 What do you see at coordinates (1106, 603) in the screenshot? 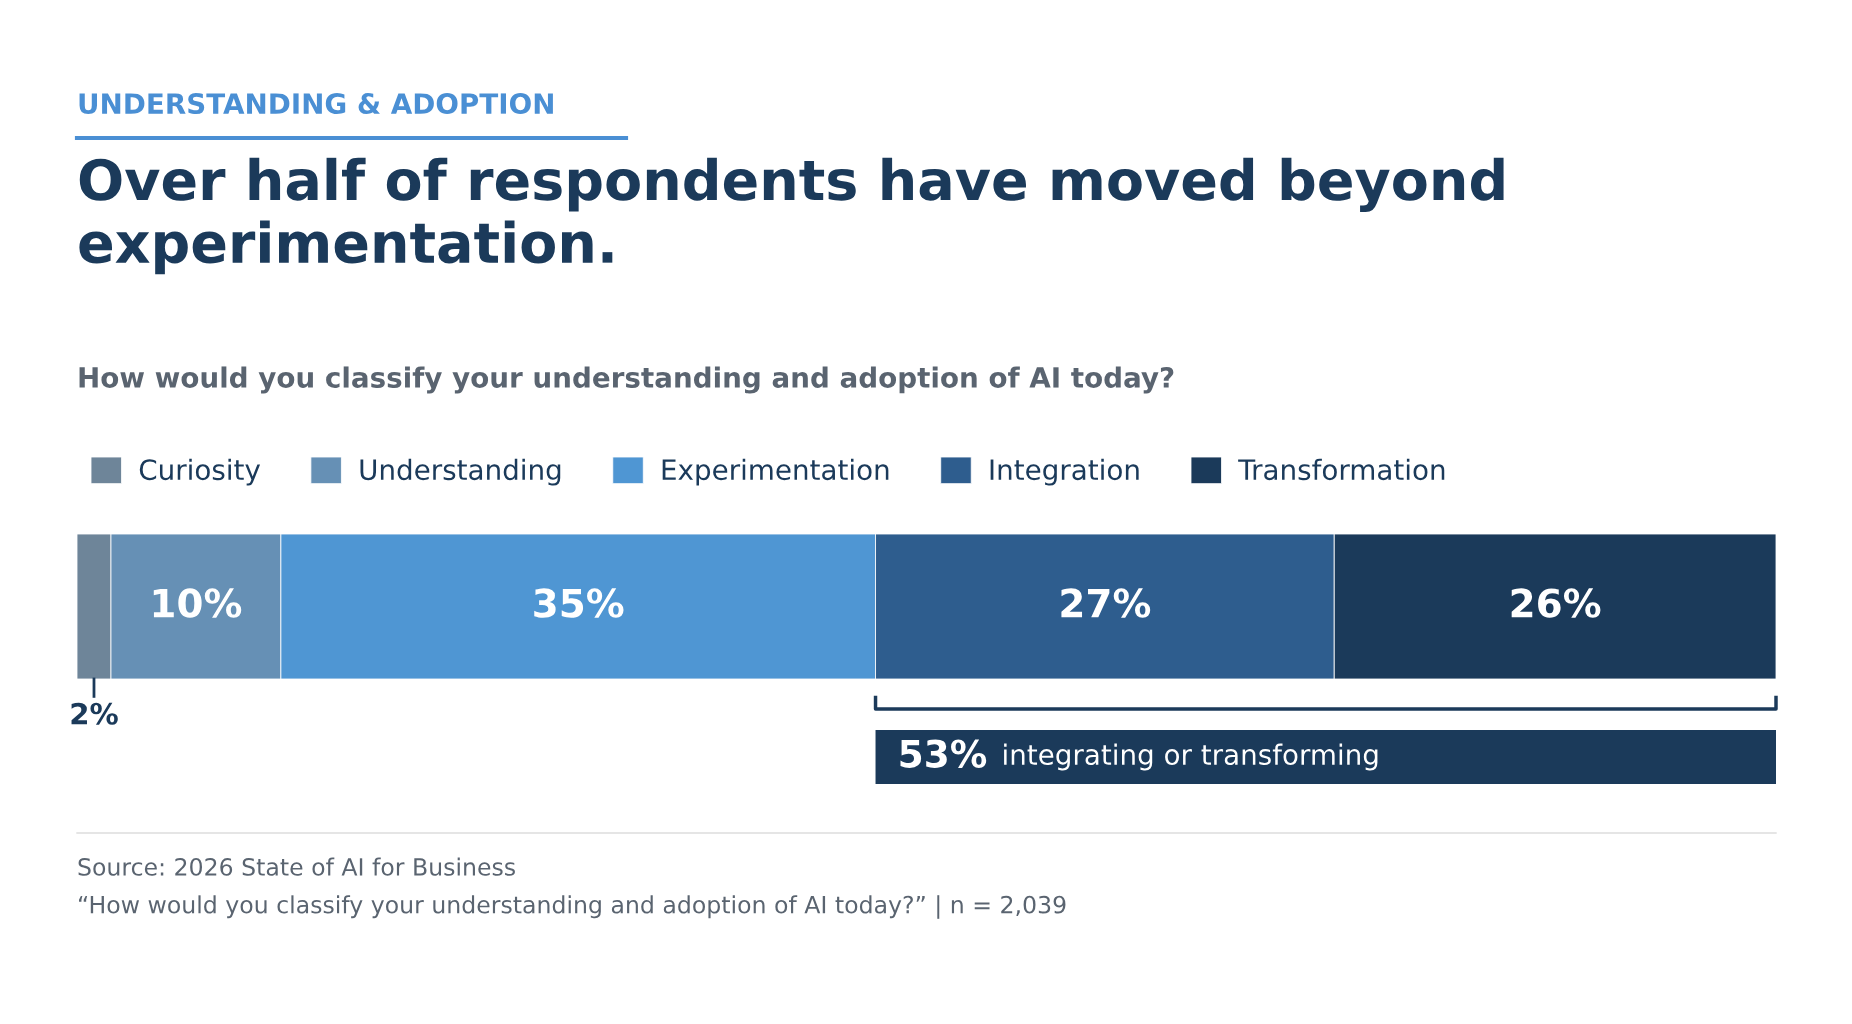
I see `data-label: 27%` at bounding box center [1106, 603].